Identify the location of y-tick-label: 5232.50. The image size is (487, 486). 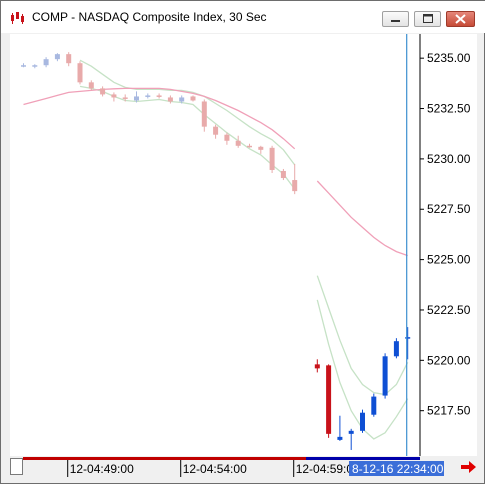
(449, 109).